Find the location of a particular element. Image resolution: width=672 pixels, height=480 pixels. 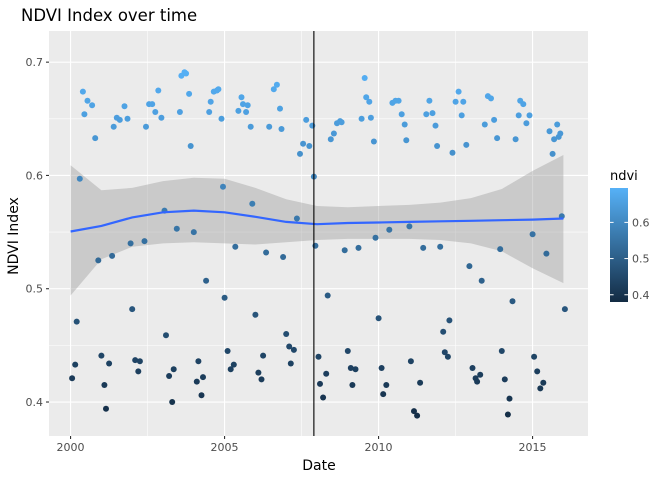

x-tick-label: 2005 is located at coordinates (225, 447).